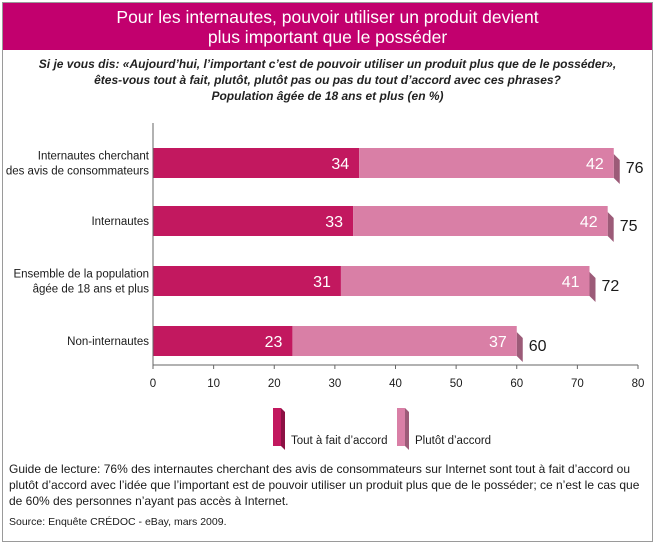 The width and height of the screenshot is (655, 544). I want to click on category-label: Internautes cherchant, so click(94, 157).